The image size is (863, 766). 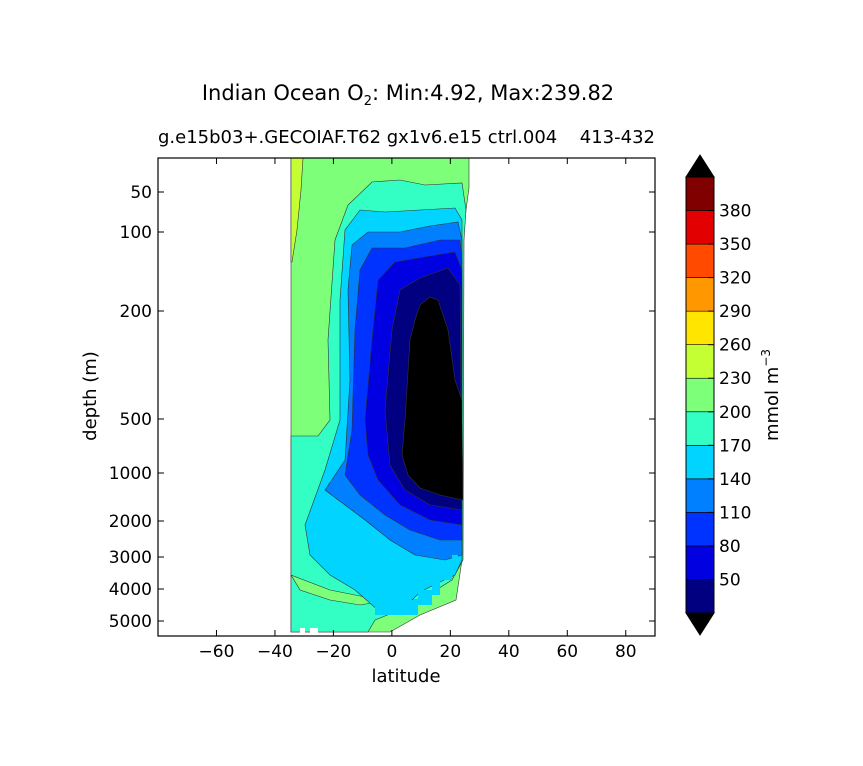 What do you see at coordinates (735, 379) in the screenshot?
I see `colorbar-tick-label: 230` at bounding box center [735, 379].